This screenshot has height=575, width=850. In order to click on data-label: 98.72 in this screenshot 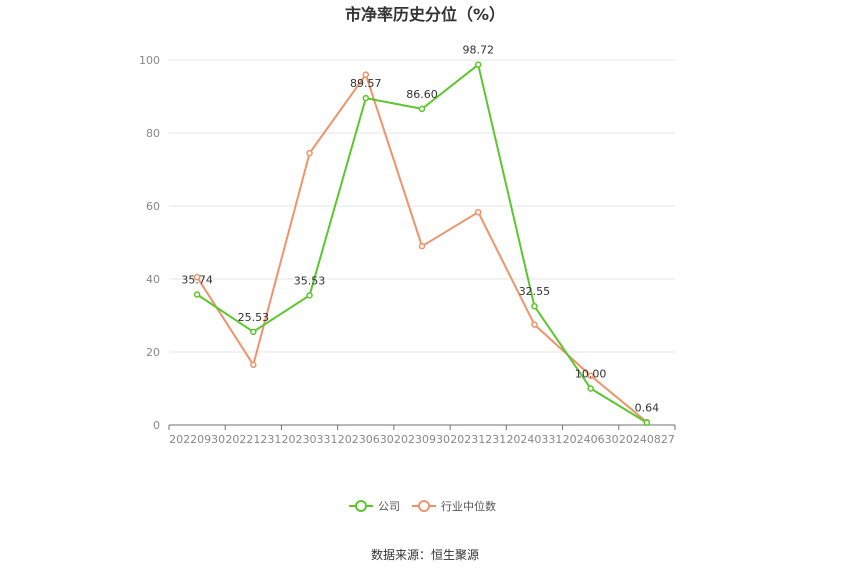, I will do `click(478, 50)`.